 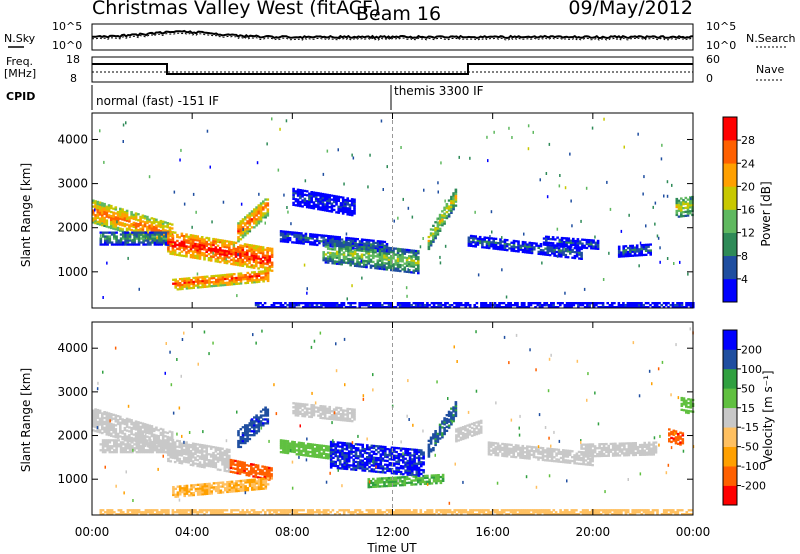 I want to click on echo-point, so click(x=667, y=182).